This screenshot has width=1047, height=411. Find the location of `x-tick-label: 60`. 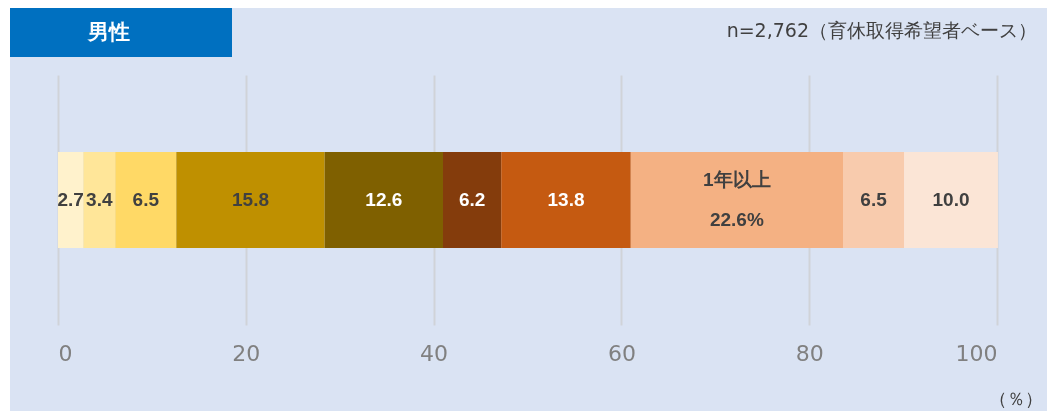

x-tick-label: 60 is located at coordinates (621, 353).